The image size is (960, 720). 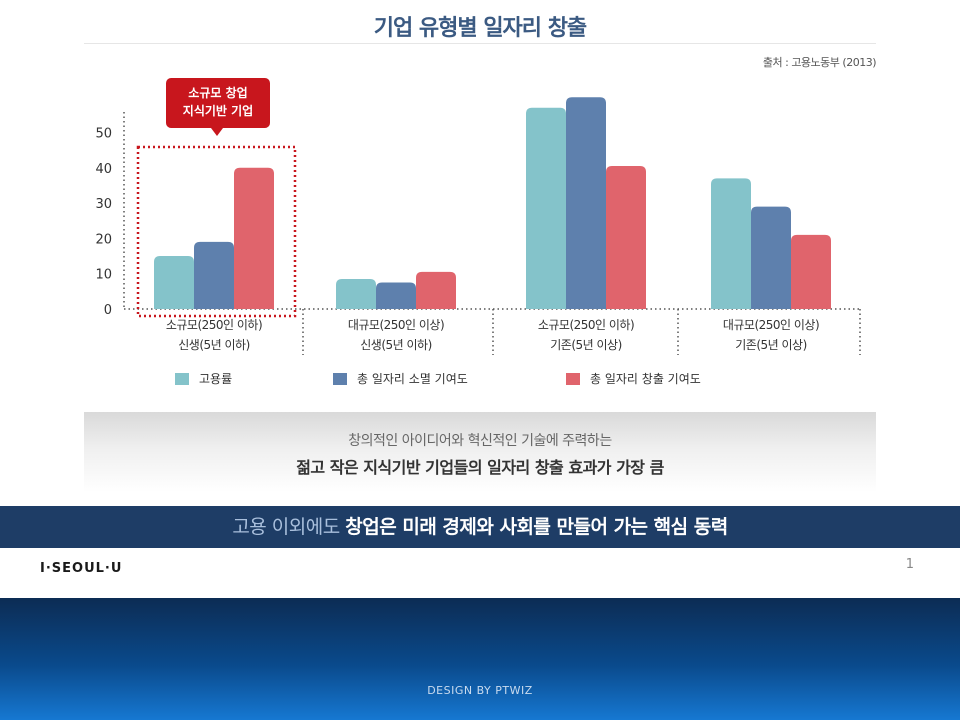 What do you see at coordinates (289, 527) in the screenshot?
I see `banner-light-text: 고용 이외에도` at bounding box center [289, 527].